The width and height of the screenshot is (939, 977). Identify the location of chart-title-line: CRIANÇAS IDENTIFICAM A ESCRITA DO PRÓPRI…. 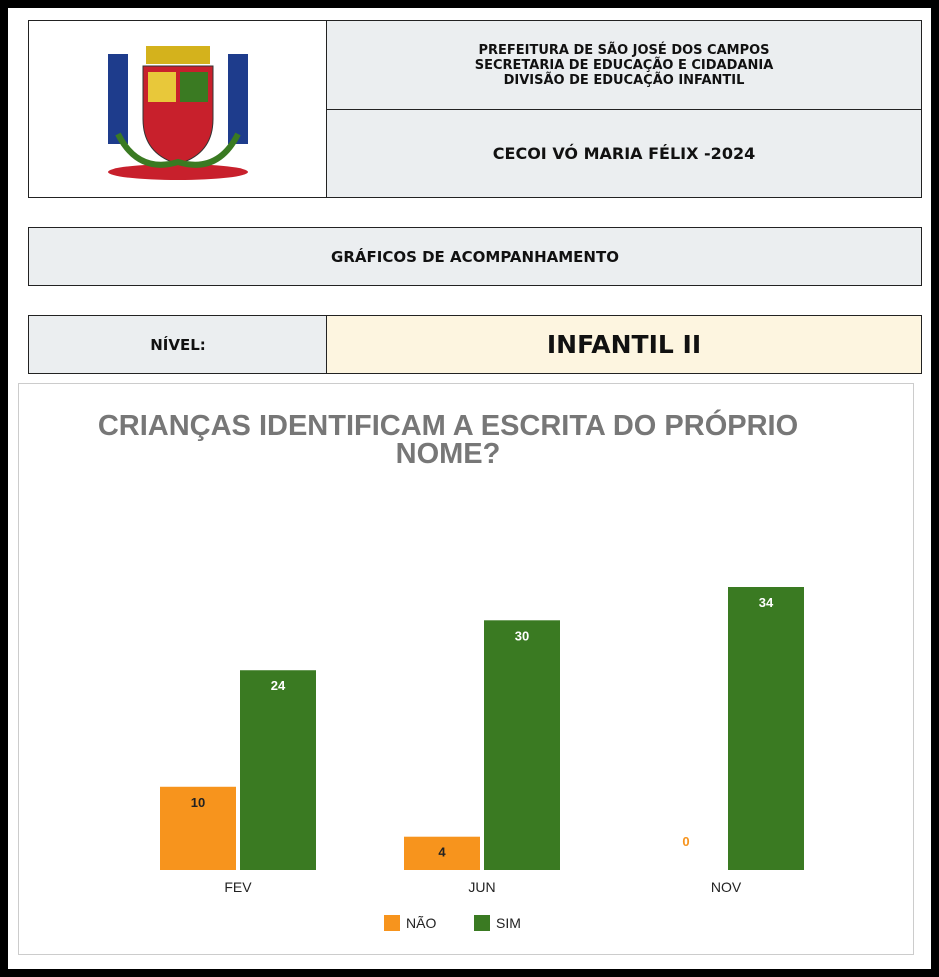
(448, 425).